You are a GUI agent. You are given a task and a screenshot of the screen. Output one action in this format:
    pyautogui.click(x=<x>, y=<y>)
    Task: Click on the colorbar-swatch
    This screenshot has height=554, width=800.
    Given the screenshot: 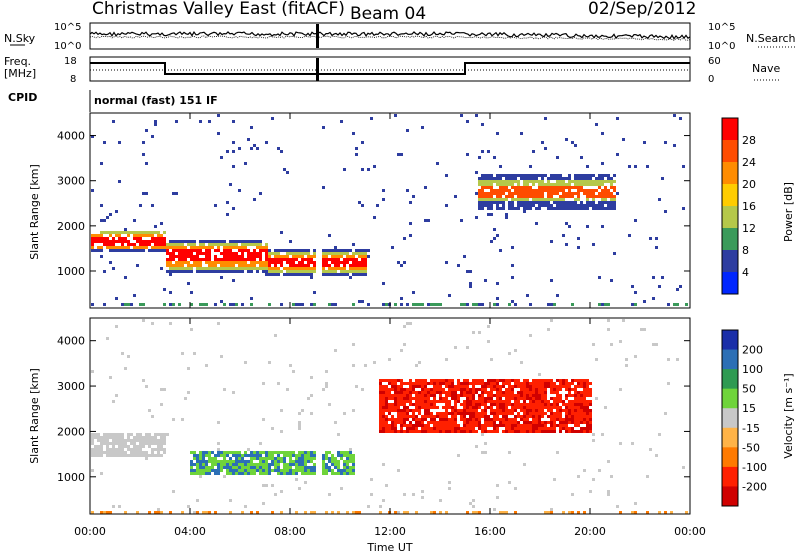 What is the action you would take?
    pyautogui.click(x=730, y=496)
    